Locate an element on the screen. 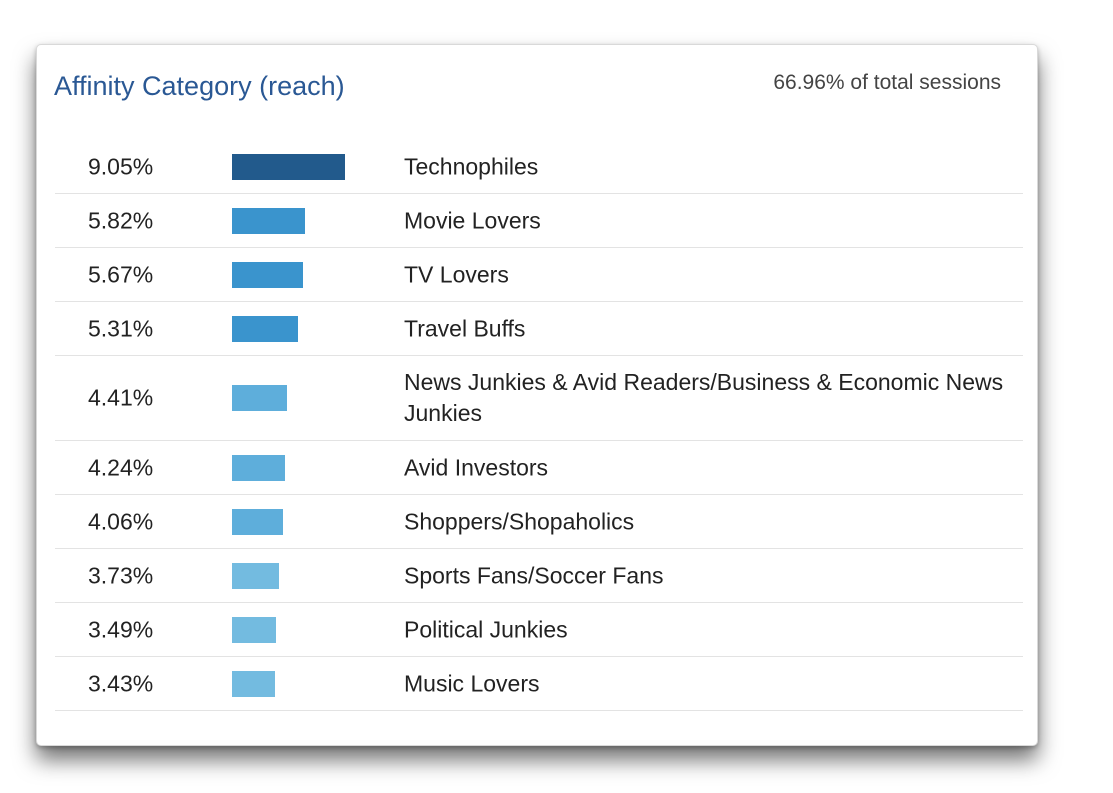 The height and width of the screenshot is (793, 1113). value-label: 3.43% is located at coordinates (121, 683).